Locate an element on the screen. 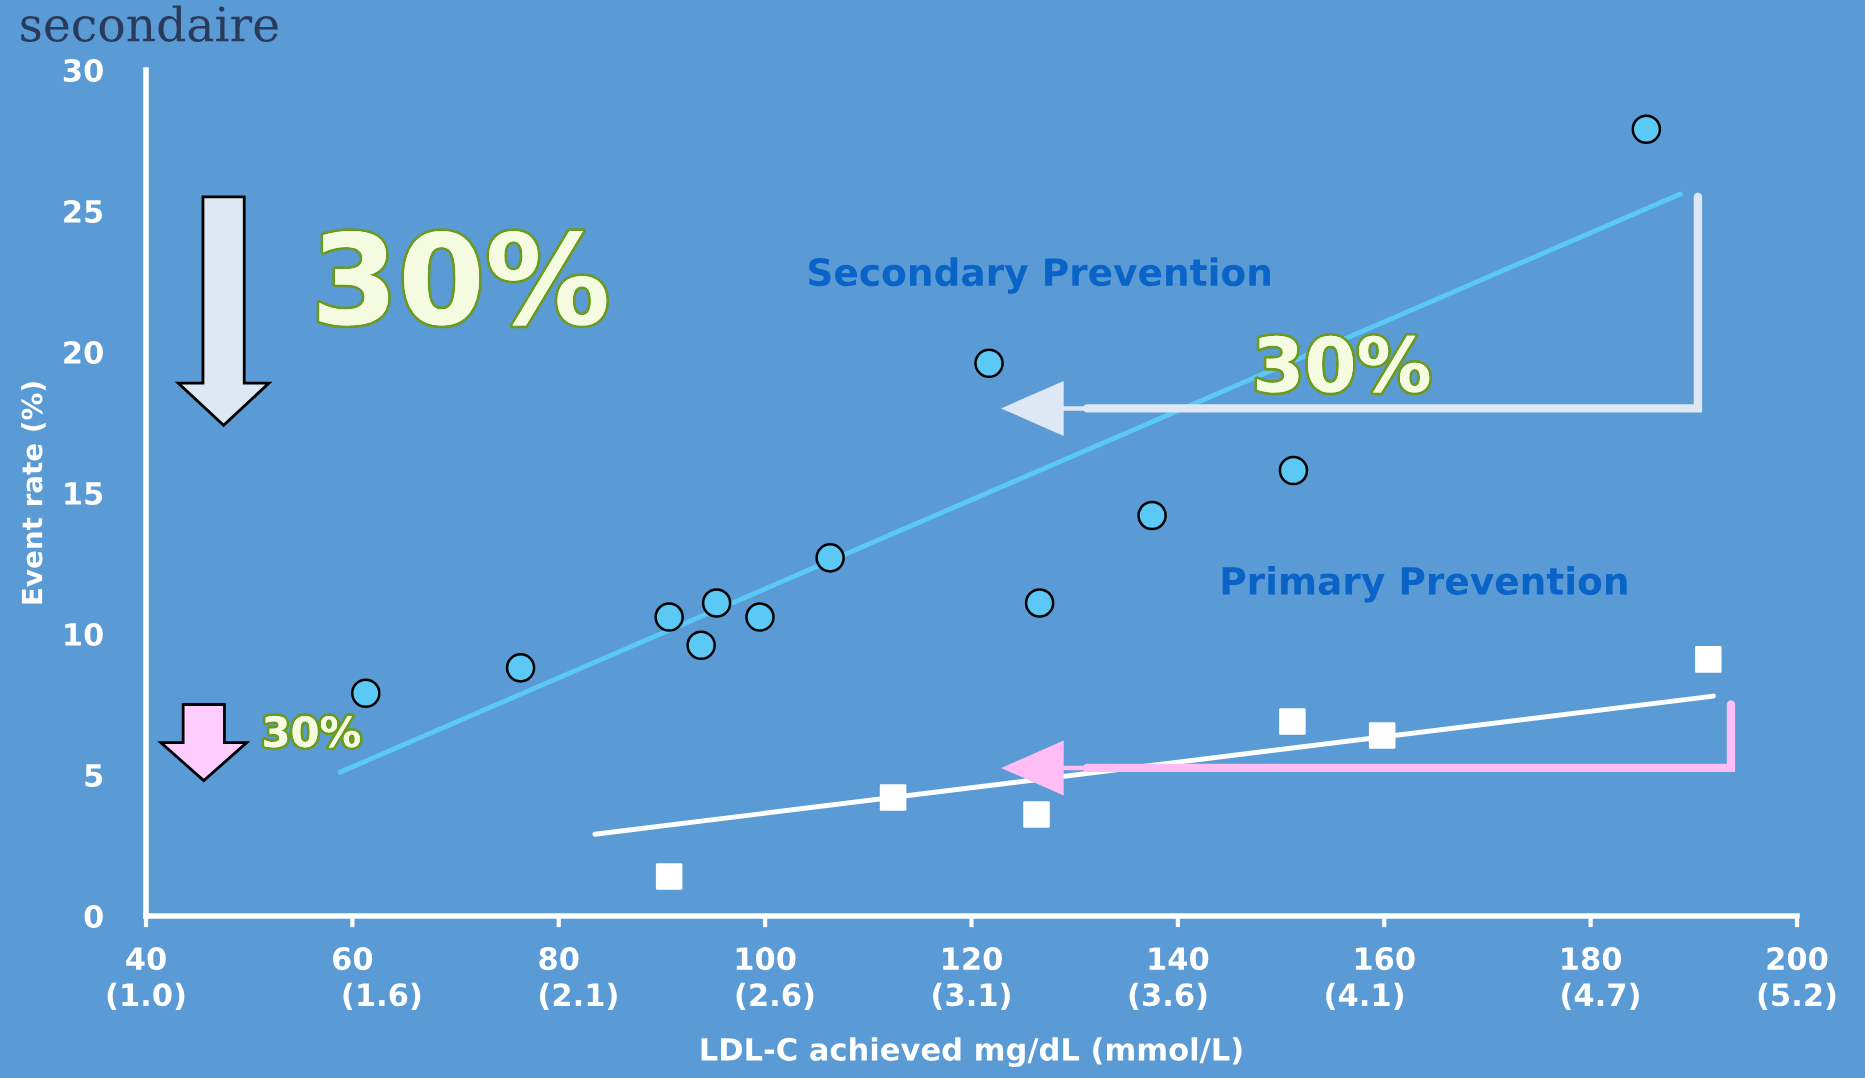  x-axis-title: LDL-C achieved mg/dL (mmol/L) is located at coordinates (971, 1052).